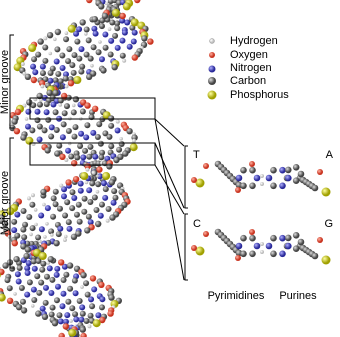 The height and width of the screenshot is (337, 340). Describe the element at coordinates (5, 203) in the screenshot. I see `major-groove-label: Major groove` at that location.